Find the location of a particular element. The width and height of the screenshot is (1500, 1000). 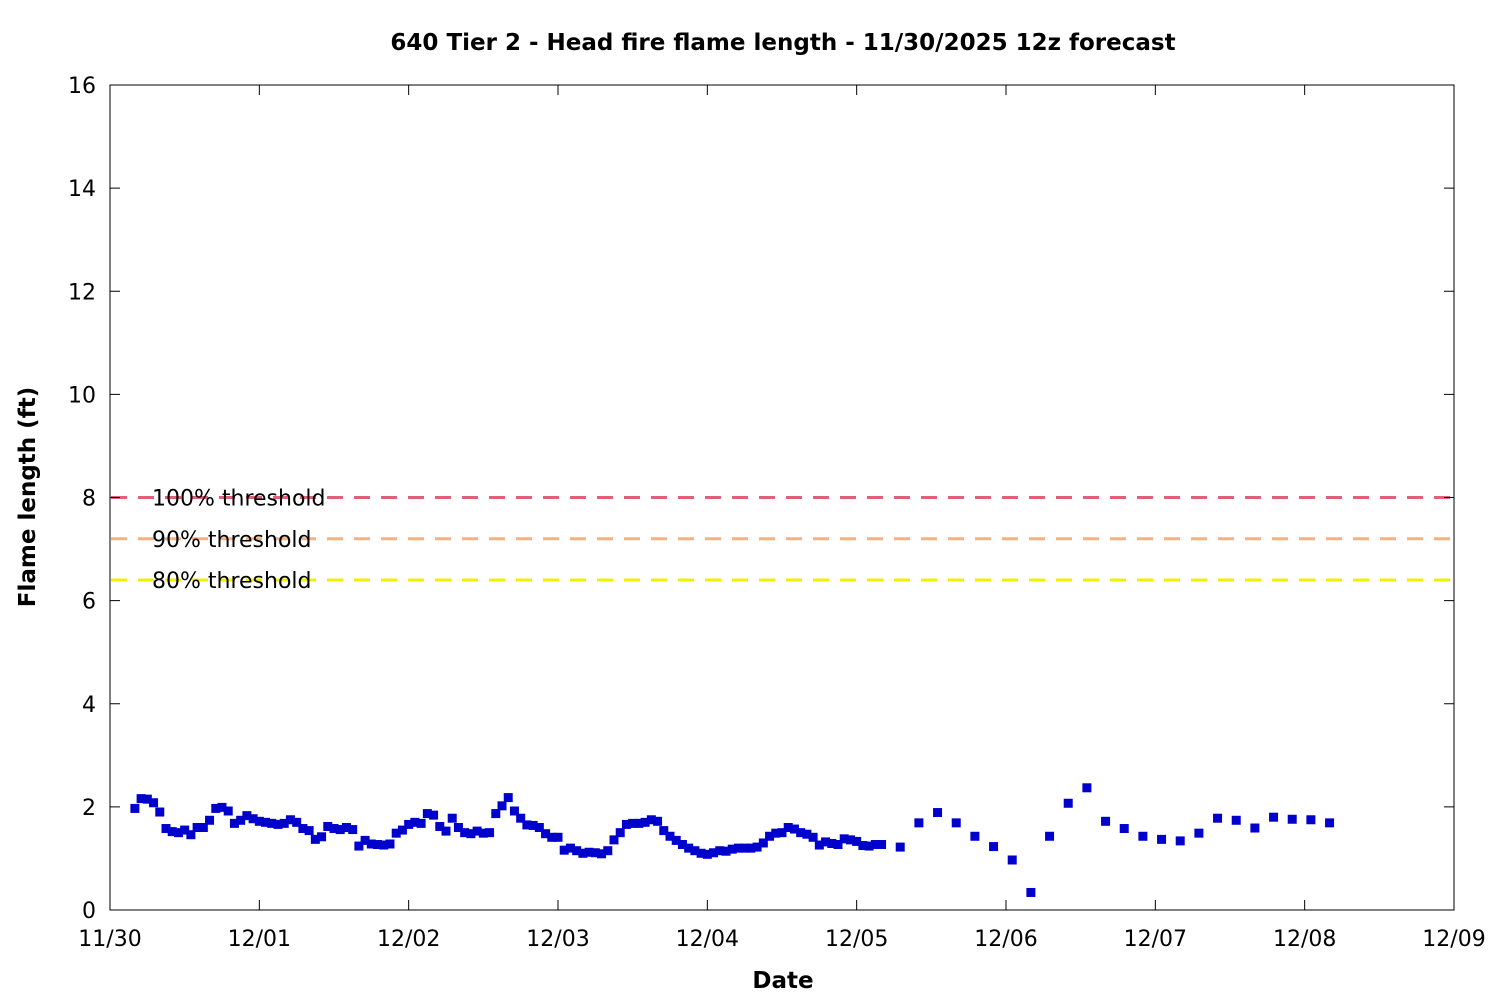

threshold-lines is located at coordinates (782, 539).